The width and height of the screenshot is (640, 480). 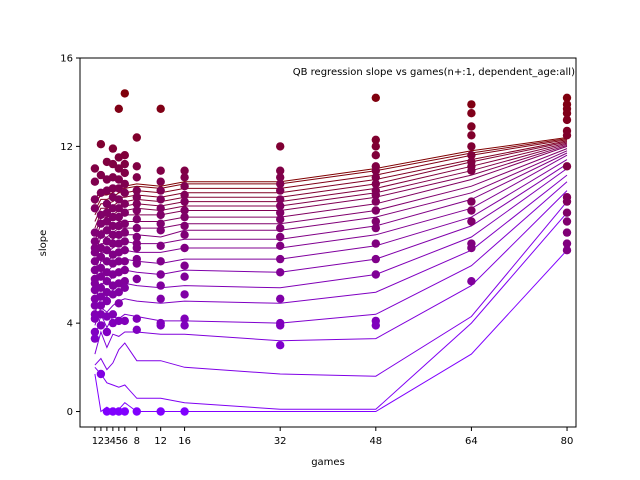 I want to click on x-tick-label: 1, so click(x=95, y=441).